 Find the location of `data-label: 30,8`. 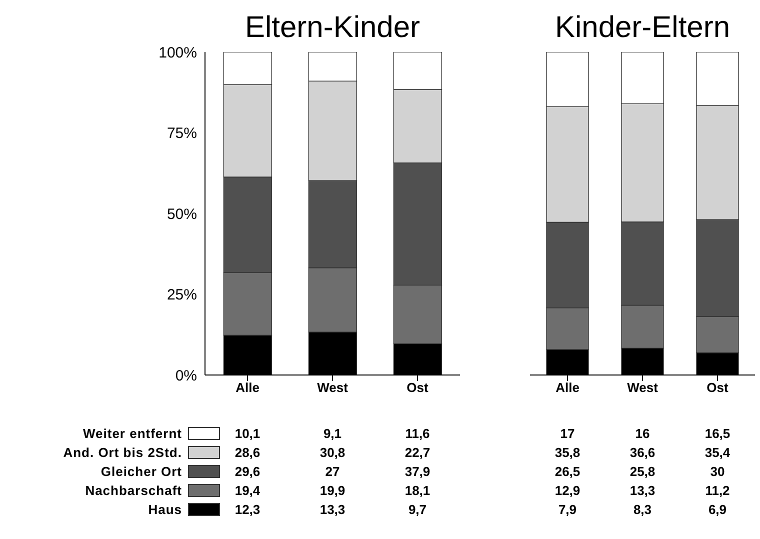

data-label: 30,8 is located at coordinates (332, 453).